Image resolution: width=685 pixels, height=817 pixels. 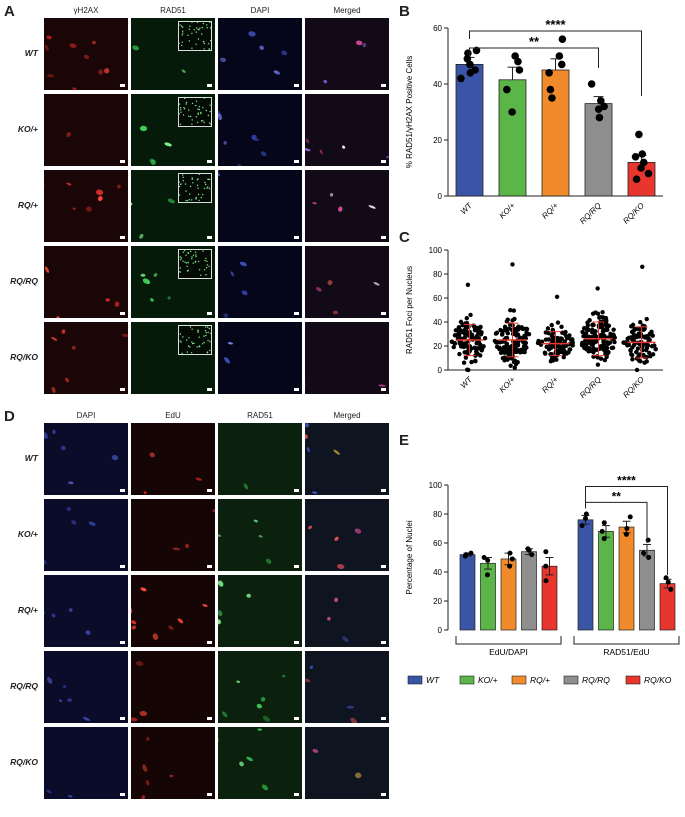 What do you see at coordinates (616, 522) in the screenshot?
I see `significance-bracket` at bounding box center [616, 522].